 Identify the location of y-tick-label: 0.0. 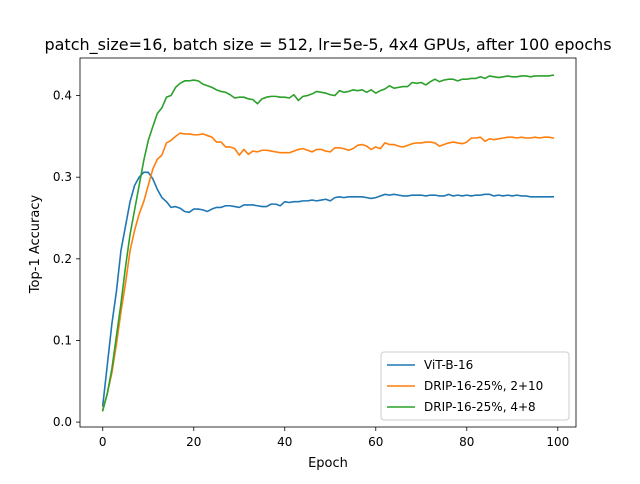
(62, 422).